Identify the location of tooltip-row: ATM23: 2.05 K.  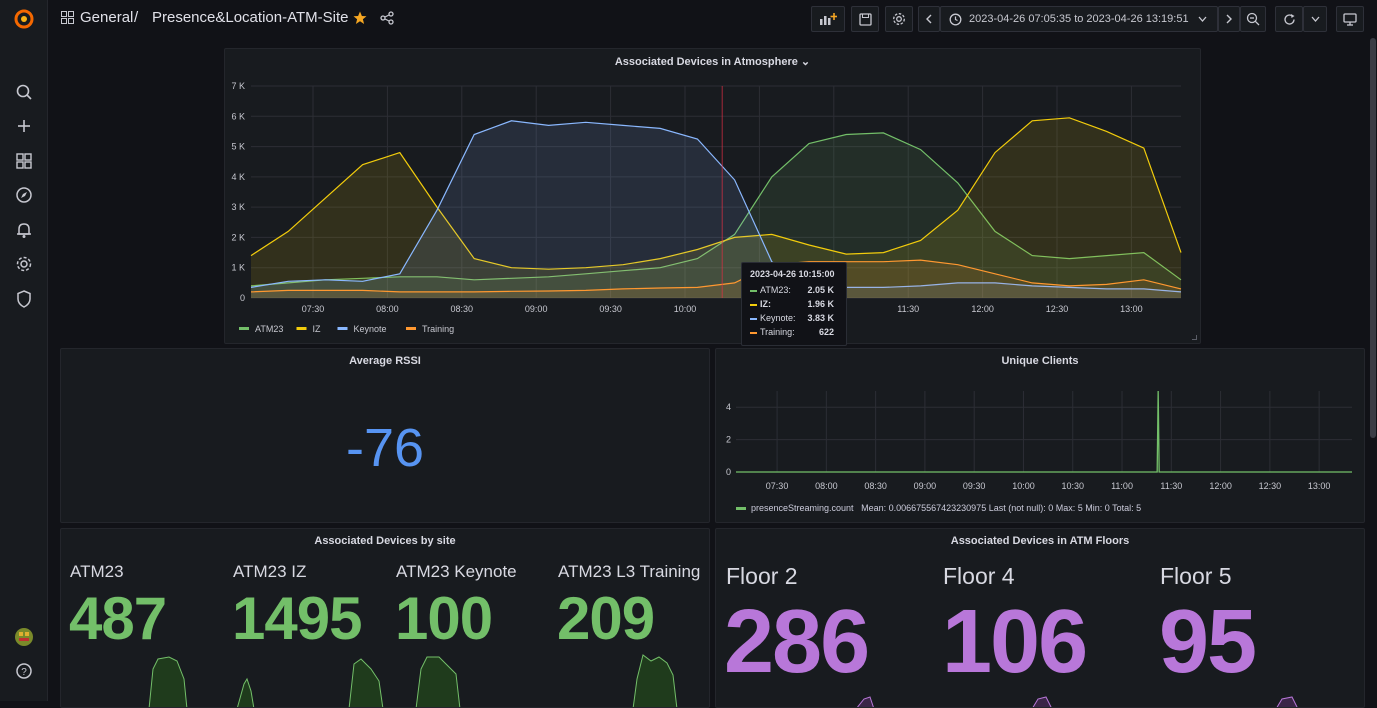
(796, 291).